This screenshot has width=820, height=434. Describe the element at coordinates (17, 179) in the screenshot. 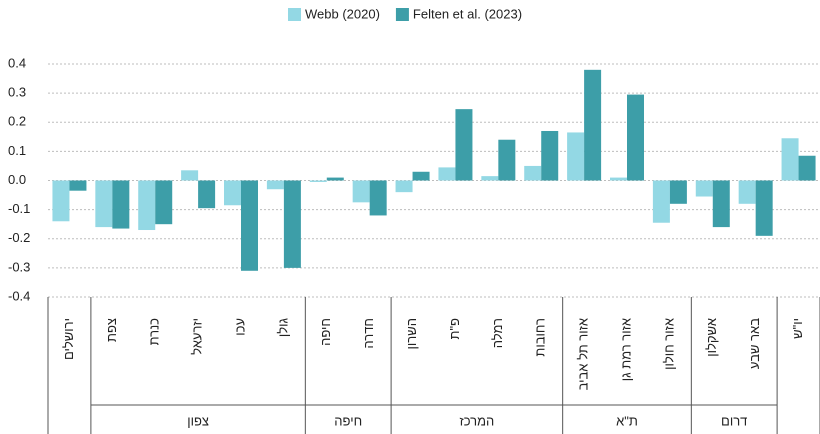

I see `y-tick-label: 0.0` at that location.